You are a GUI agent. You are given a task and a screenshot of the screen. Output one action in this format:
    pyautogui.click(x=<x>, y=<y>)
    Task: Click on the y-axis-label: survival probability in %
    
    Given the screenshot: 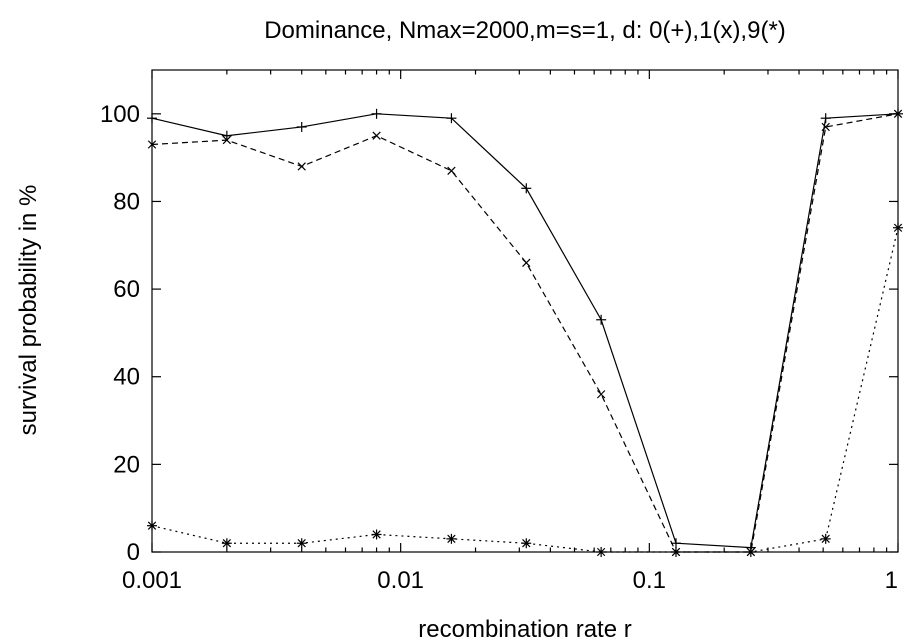 What is the action you would take?
    pyautogui.click(x=28, y=310)
    